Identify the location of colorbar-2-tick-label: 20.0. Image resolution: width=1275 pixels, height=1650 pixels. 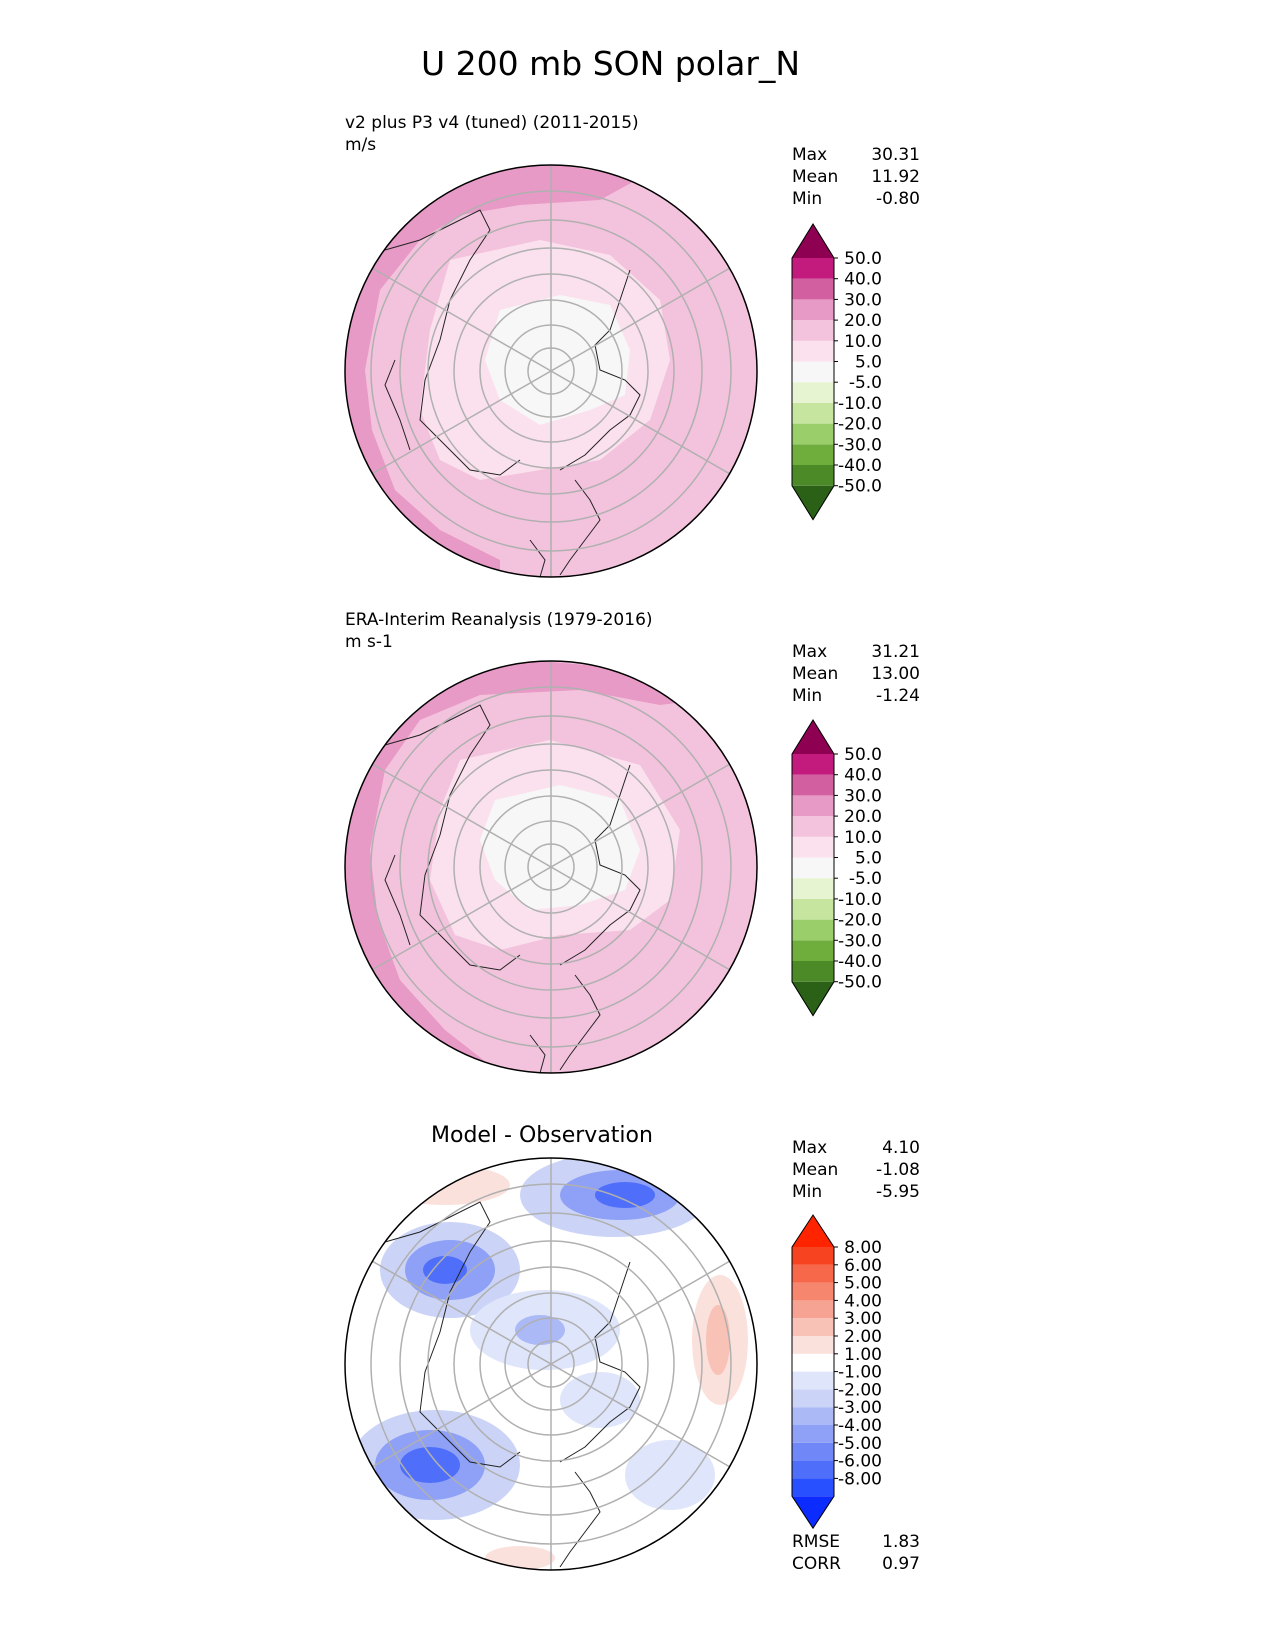
(863, 817).